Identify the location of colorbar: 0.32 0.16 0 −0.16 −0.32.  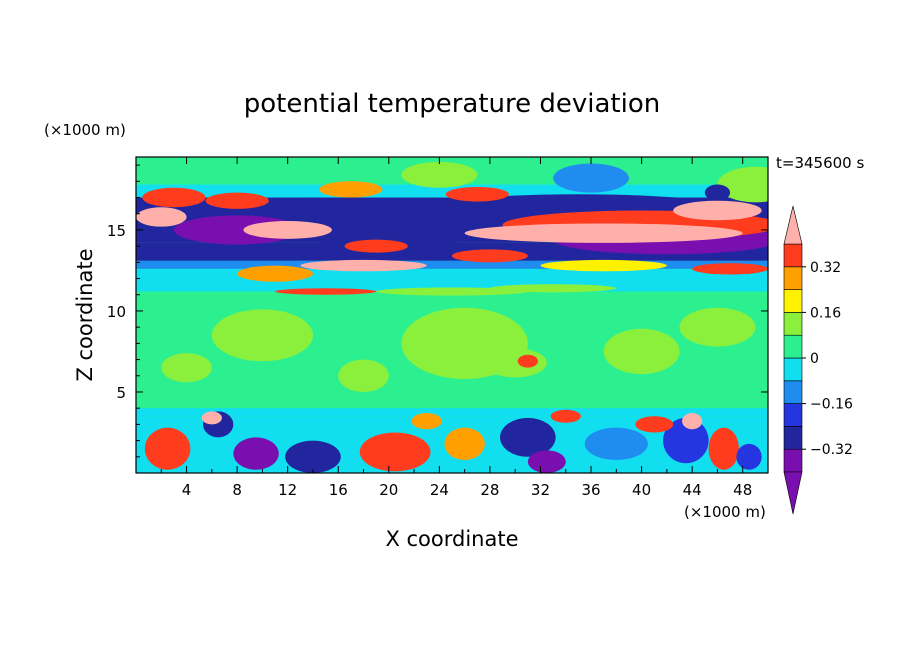
(818, 360).